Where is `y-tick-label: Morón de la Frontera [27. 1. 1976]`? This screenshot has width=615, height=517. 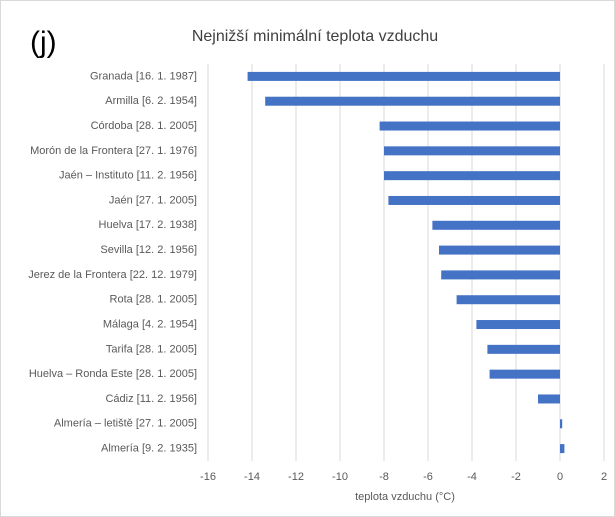 y-tick-label: Morón de la Frontera [27. 1. 1976] is located at coordinates (113, 151).